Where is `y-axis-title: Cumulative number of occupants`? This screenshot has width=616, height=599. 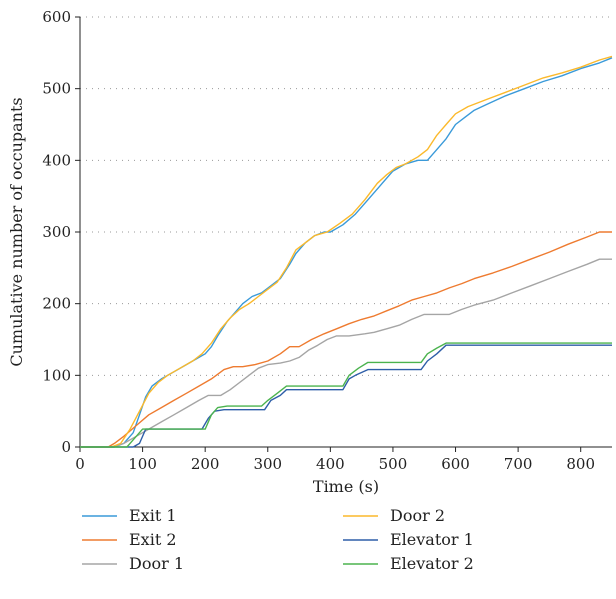
y-axis-title: Cumulative number of occupants is located at coordinates (16, 231).